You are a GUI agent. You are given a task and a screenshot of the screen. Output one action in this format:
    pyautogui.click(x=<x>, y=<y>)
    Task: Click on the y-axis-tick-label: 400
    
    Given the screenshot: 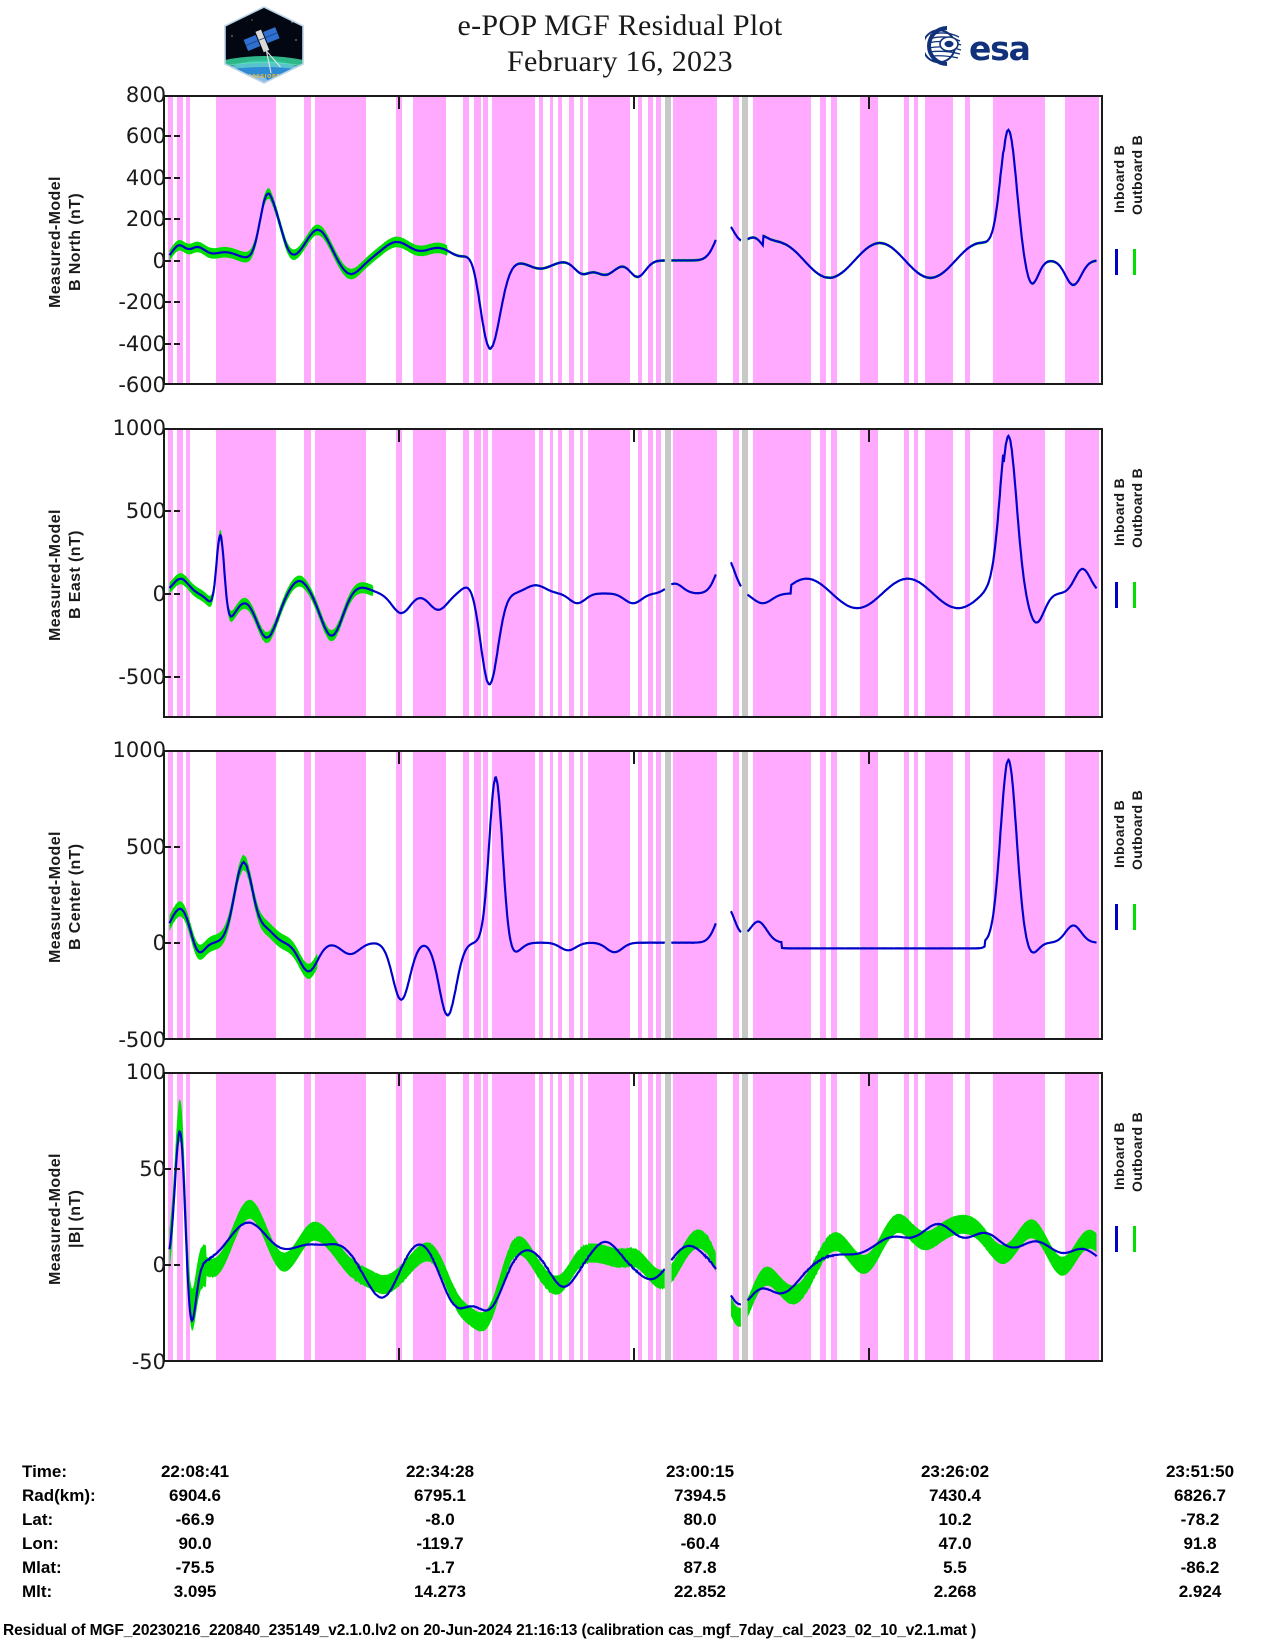 What is the action you would take?
    pyautogui.click(x=145, y=177)
    